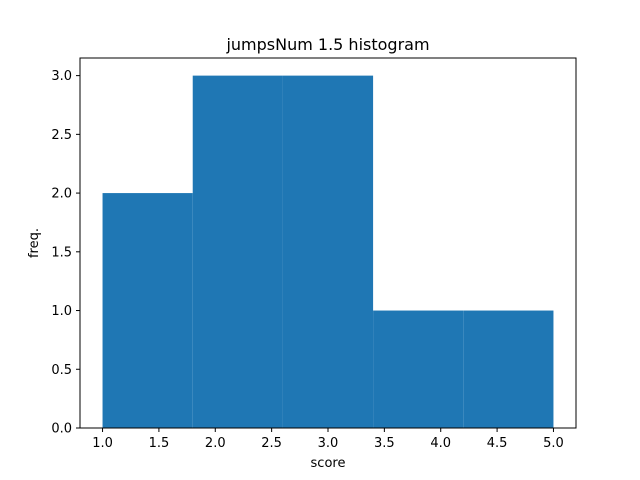  What do you see at coordinates (327, 44) in the screenshot?
I see `chart-title: jumpsNum 1.5 histogram` at bounding box center [327, 44].